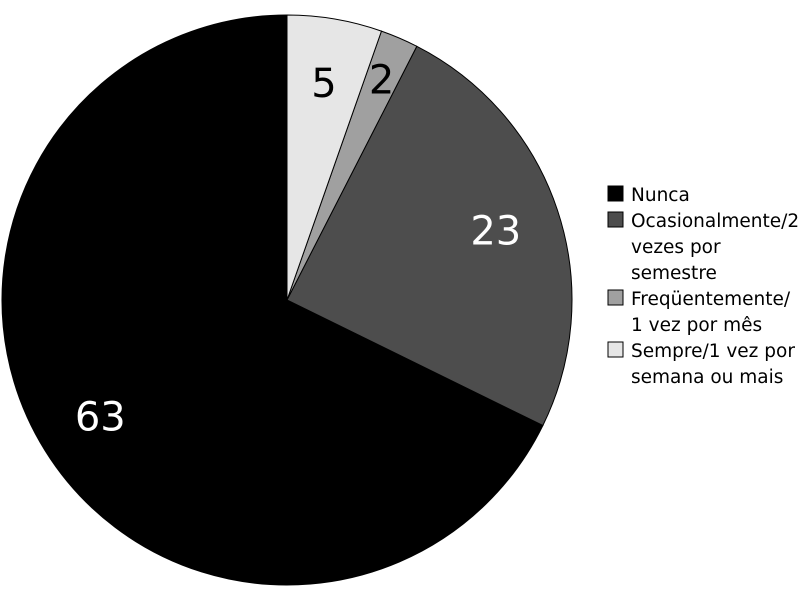  I want to click on legend-label-3-line-1: Freqüentemente/, so click(711, 299).